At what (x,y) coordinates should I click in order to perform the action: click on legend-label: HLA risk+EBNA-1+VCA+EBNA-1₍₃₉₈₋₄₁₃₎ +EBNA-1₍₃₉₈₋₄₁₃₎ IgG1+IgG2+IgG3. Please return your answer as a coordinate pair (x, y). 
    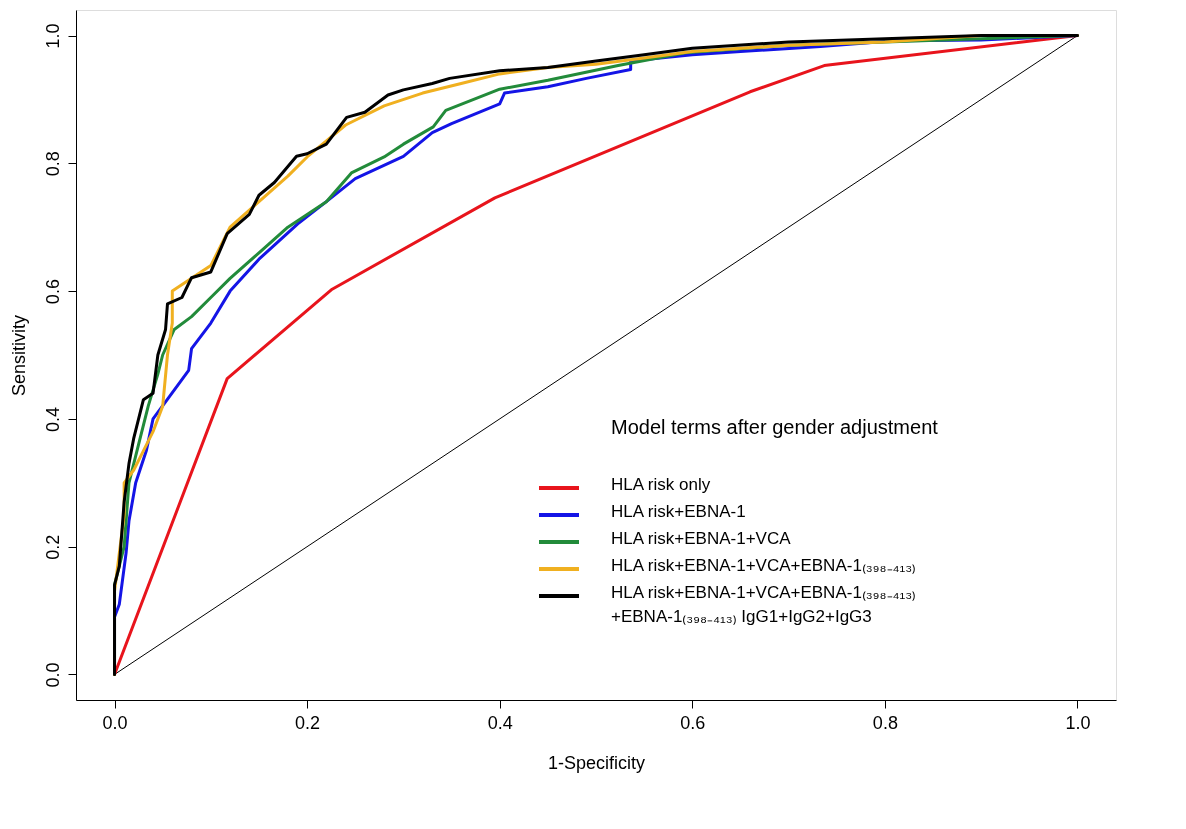
    Looking at the image, I should click on (764, 604).